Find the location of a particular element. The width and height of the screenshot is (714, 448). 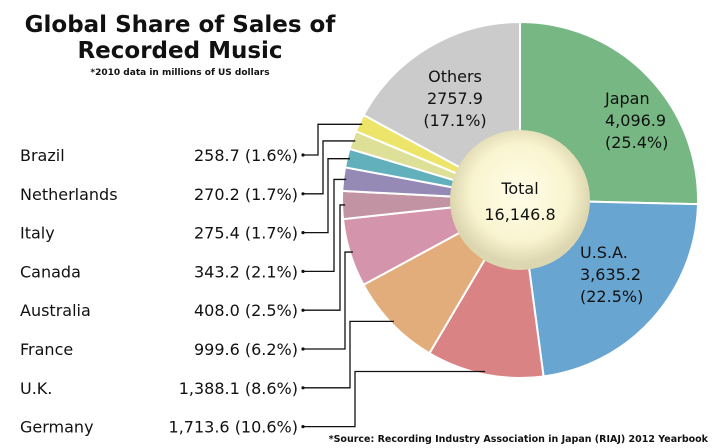

total-label: Total is located at coordinates (519, 188).